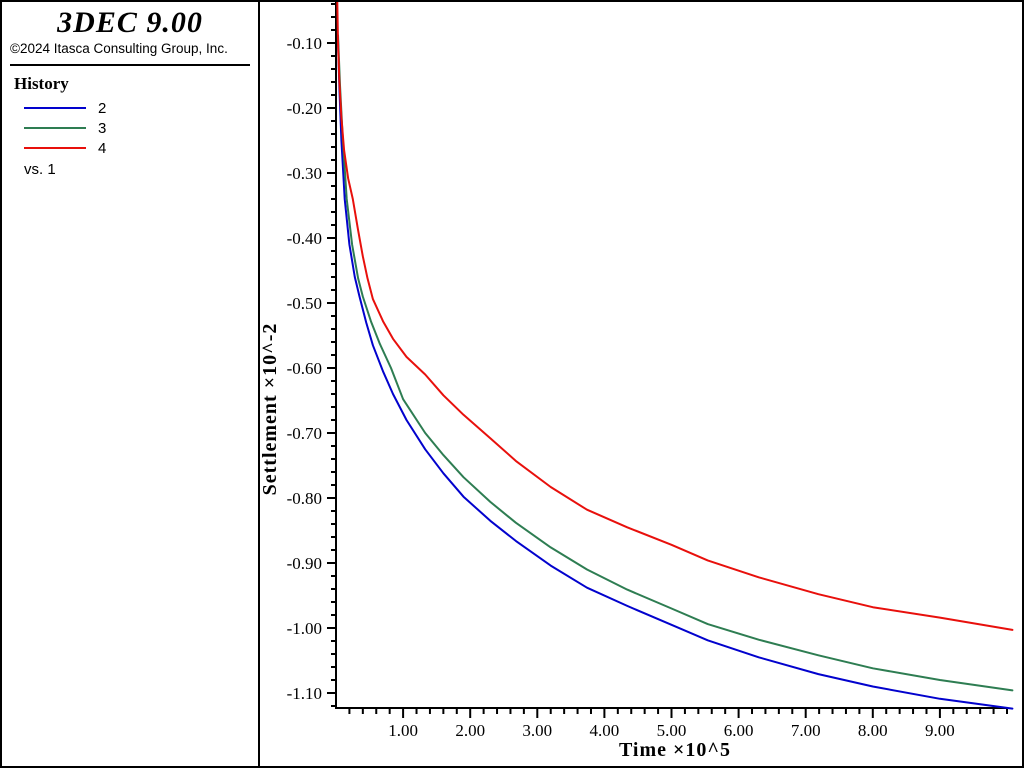  I want to click on legend-item-history-3: 3, so click(130, 128).